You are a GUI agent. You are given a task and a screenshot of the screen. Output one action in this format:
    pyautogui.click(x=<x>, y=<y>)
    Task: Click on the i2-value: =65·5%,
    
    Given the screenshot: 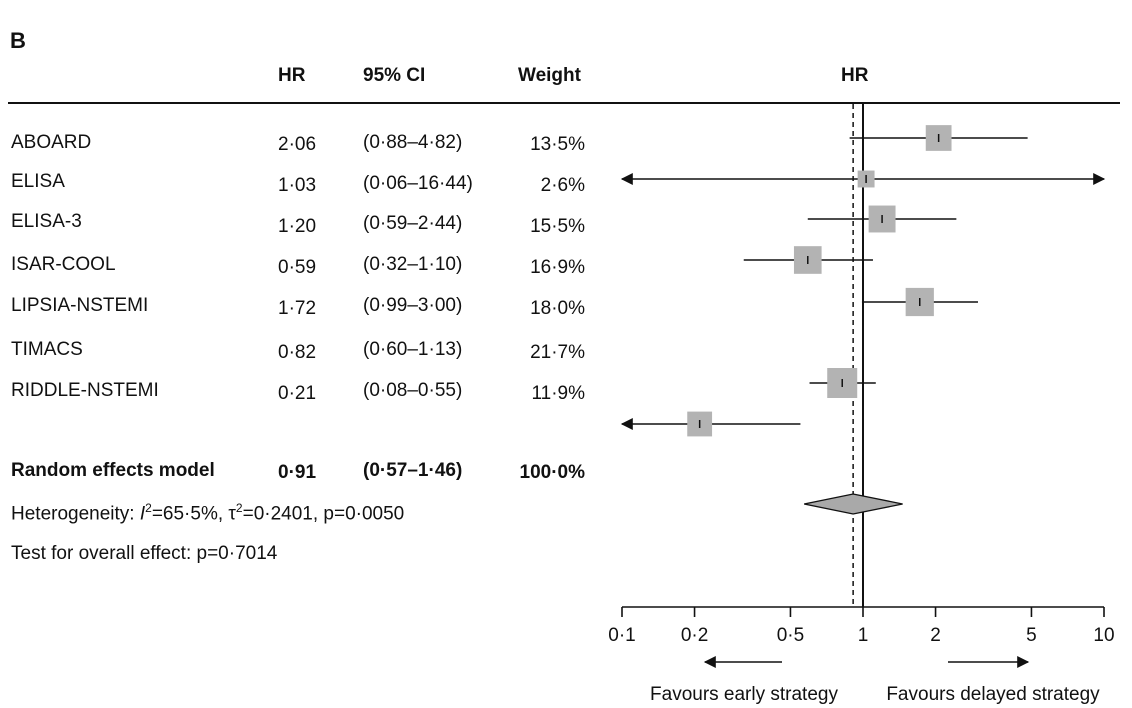 What is the action you would take?
    pyautogui.click(x=190, y=514)
    